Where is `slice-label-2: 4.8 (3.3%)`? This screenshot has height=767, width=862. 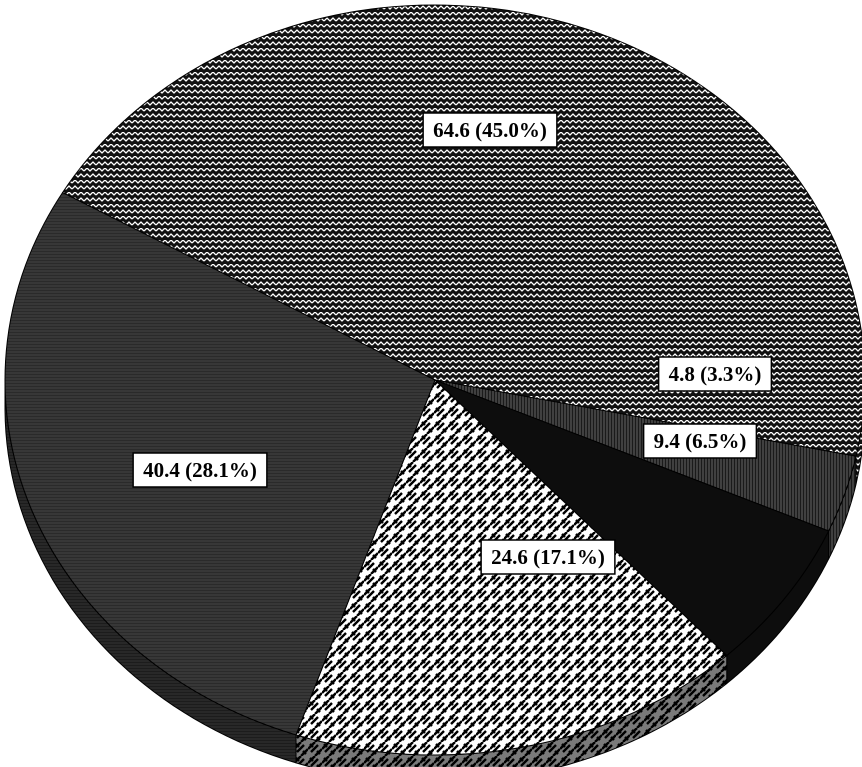
slice-label-2: 4.8 (3.3%) is located at coordinates (715, 374).